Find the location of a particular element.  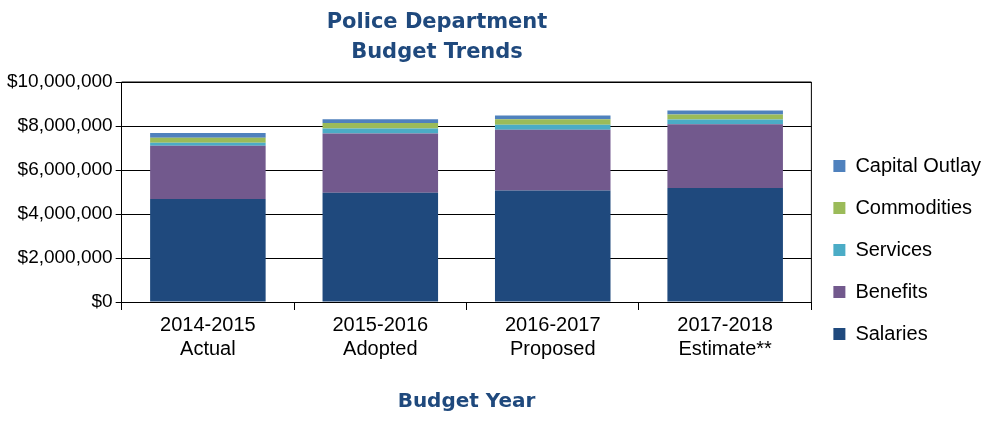

x-axis-title: Budget Year is located at coordinates (466, 400).